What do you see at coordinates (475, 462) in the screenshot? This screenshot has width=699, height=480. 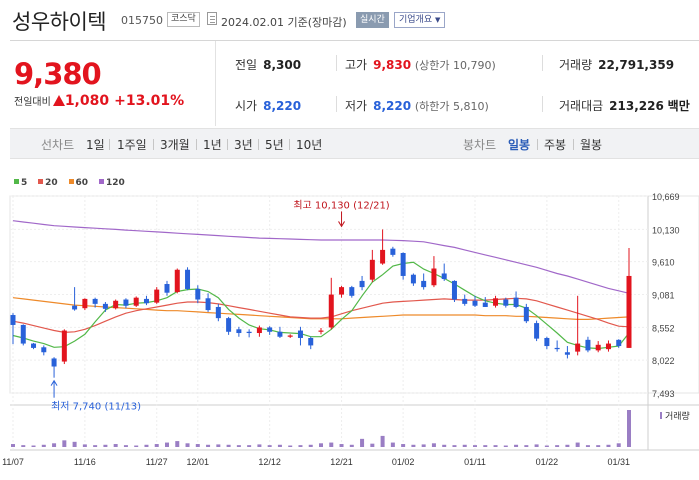 I see `x-tick-label: 01/11` at bounding box center [475, 462].